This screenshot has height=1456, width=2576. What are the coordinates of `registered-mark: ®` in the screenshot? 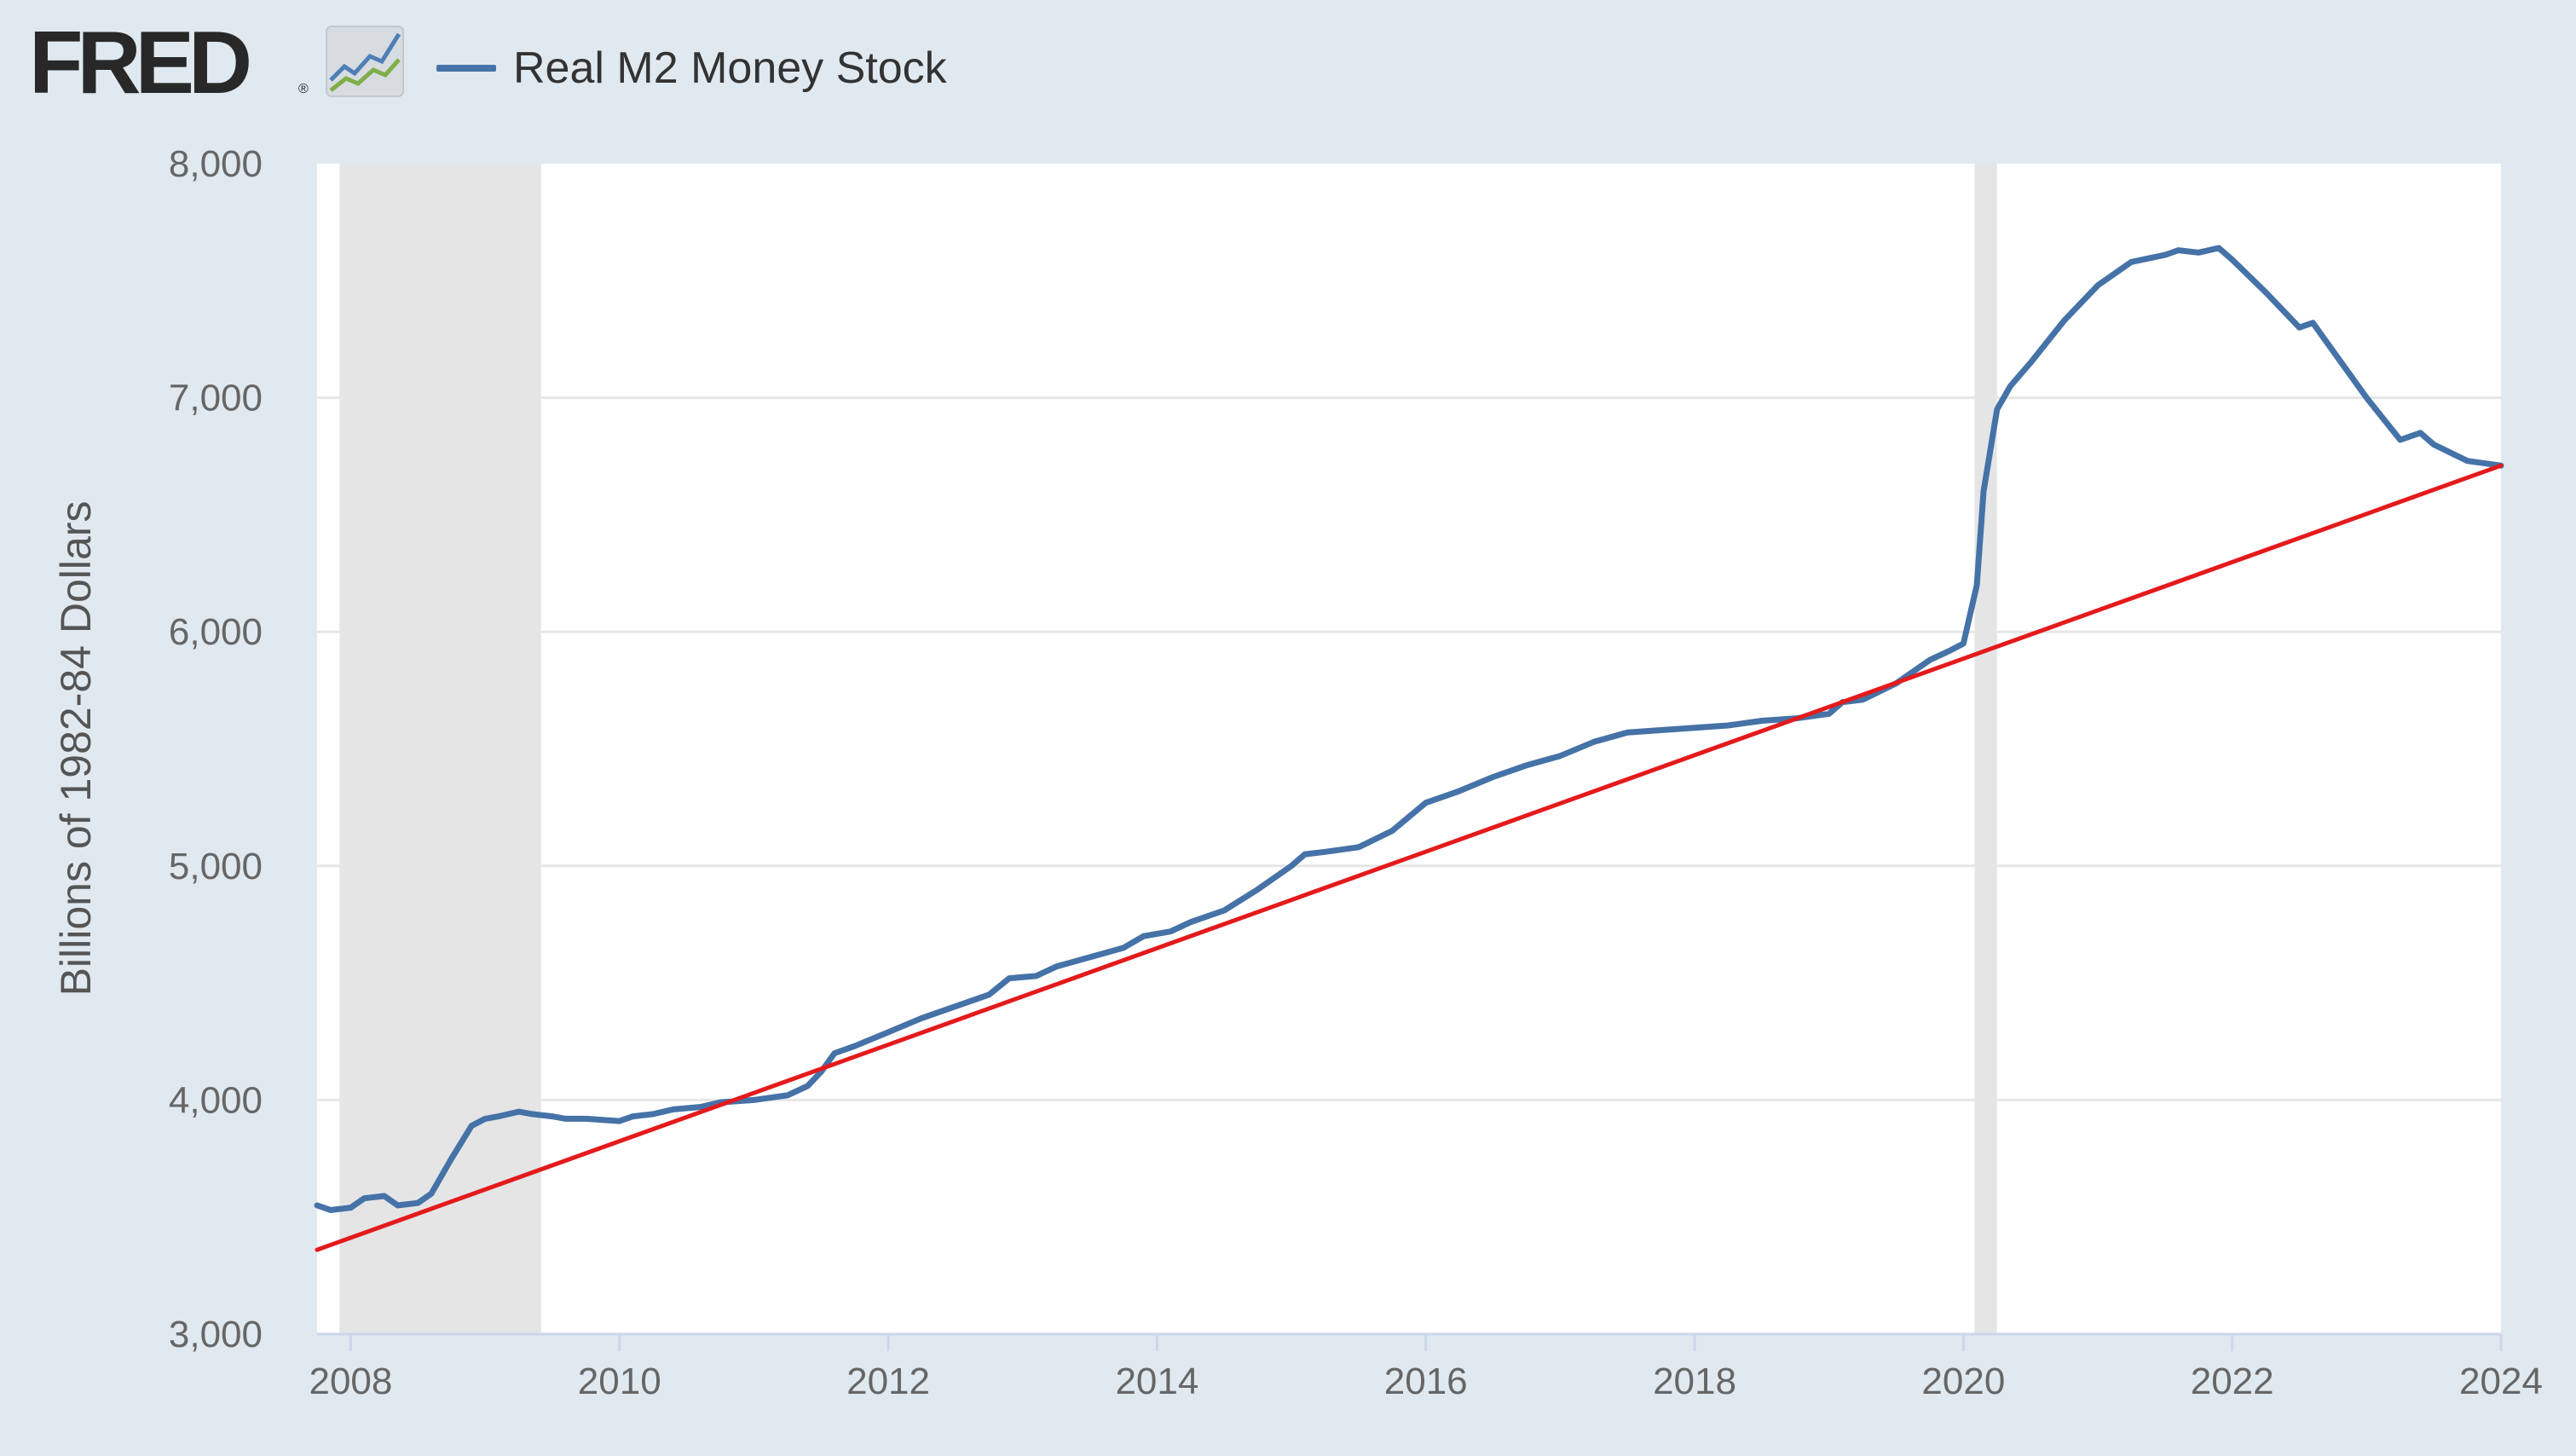 It's located at (303, 89).